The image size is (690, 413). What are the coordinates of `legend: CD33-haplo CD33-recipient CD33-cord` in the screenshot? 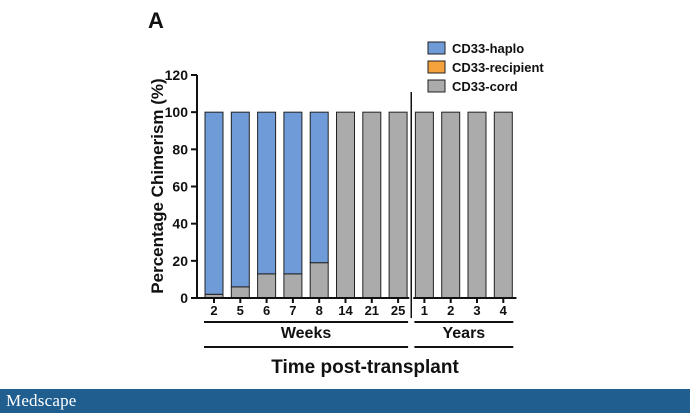 It's located at (485, 67).